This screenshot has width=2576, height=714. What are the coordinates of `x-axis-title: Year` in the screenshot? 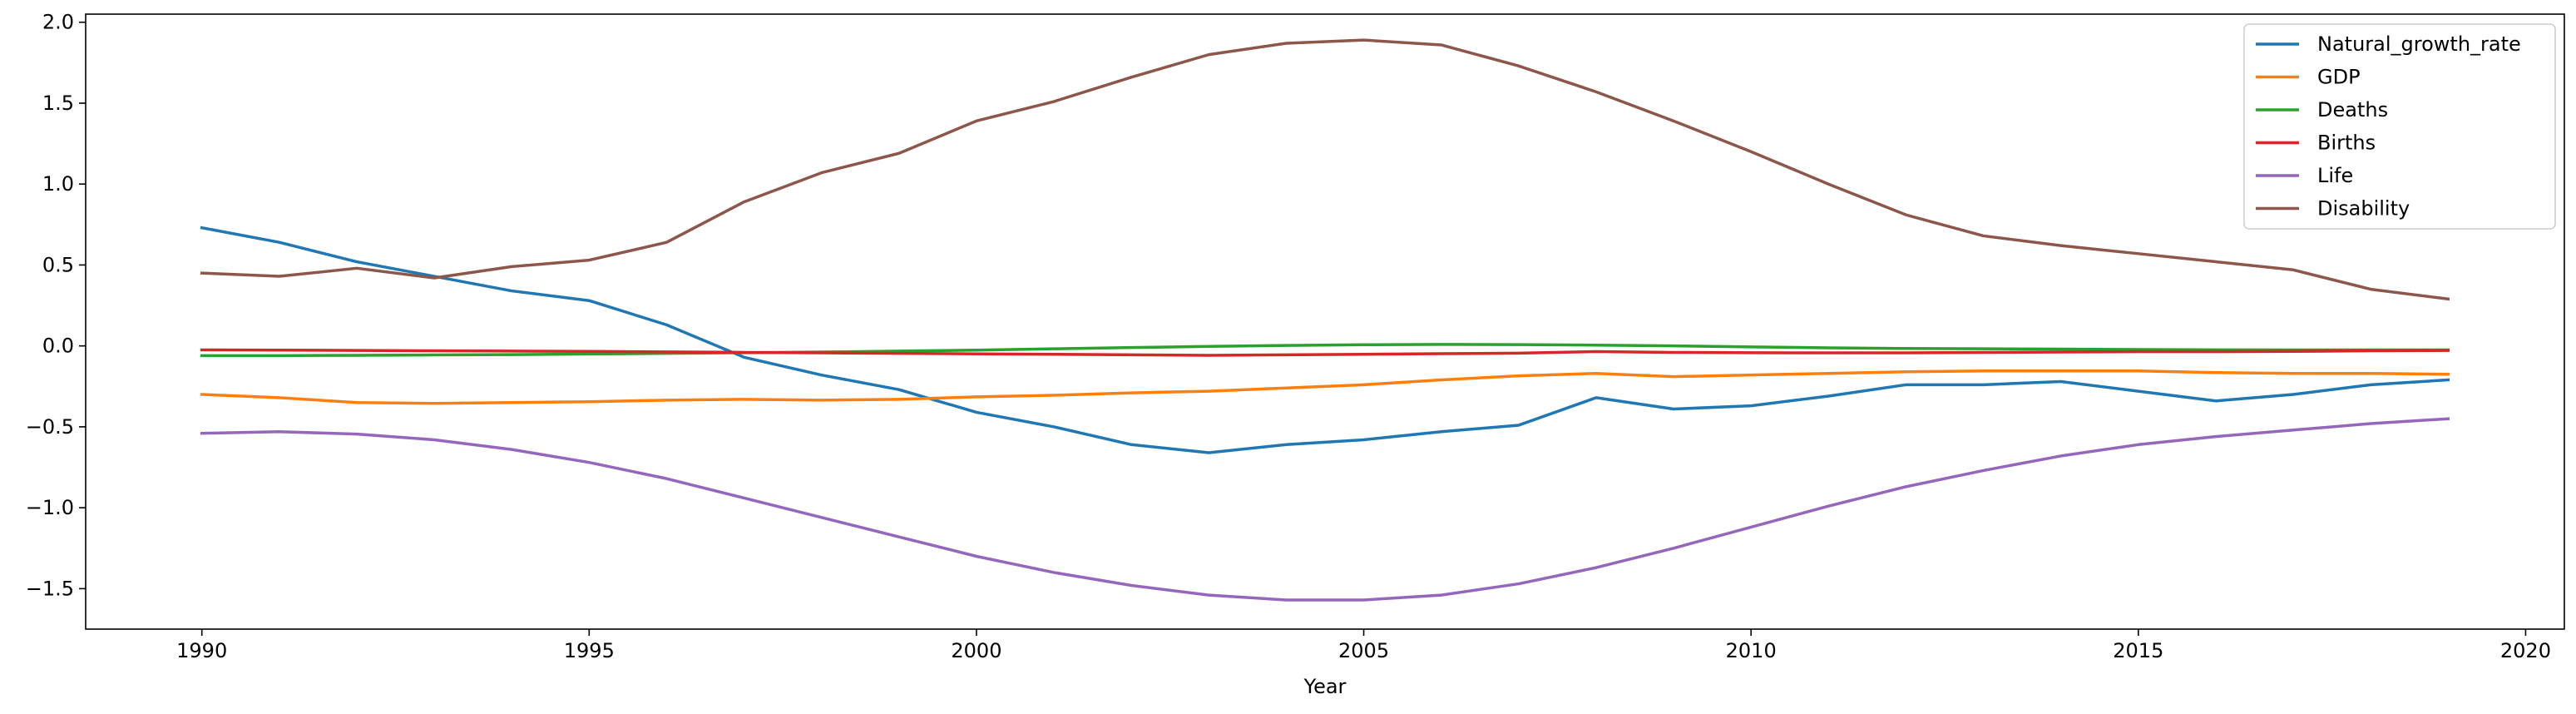 It's located at (1325, 686).